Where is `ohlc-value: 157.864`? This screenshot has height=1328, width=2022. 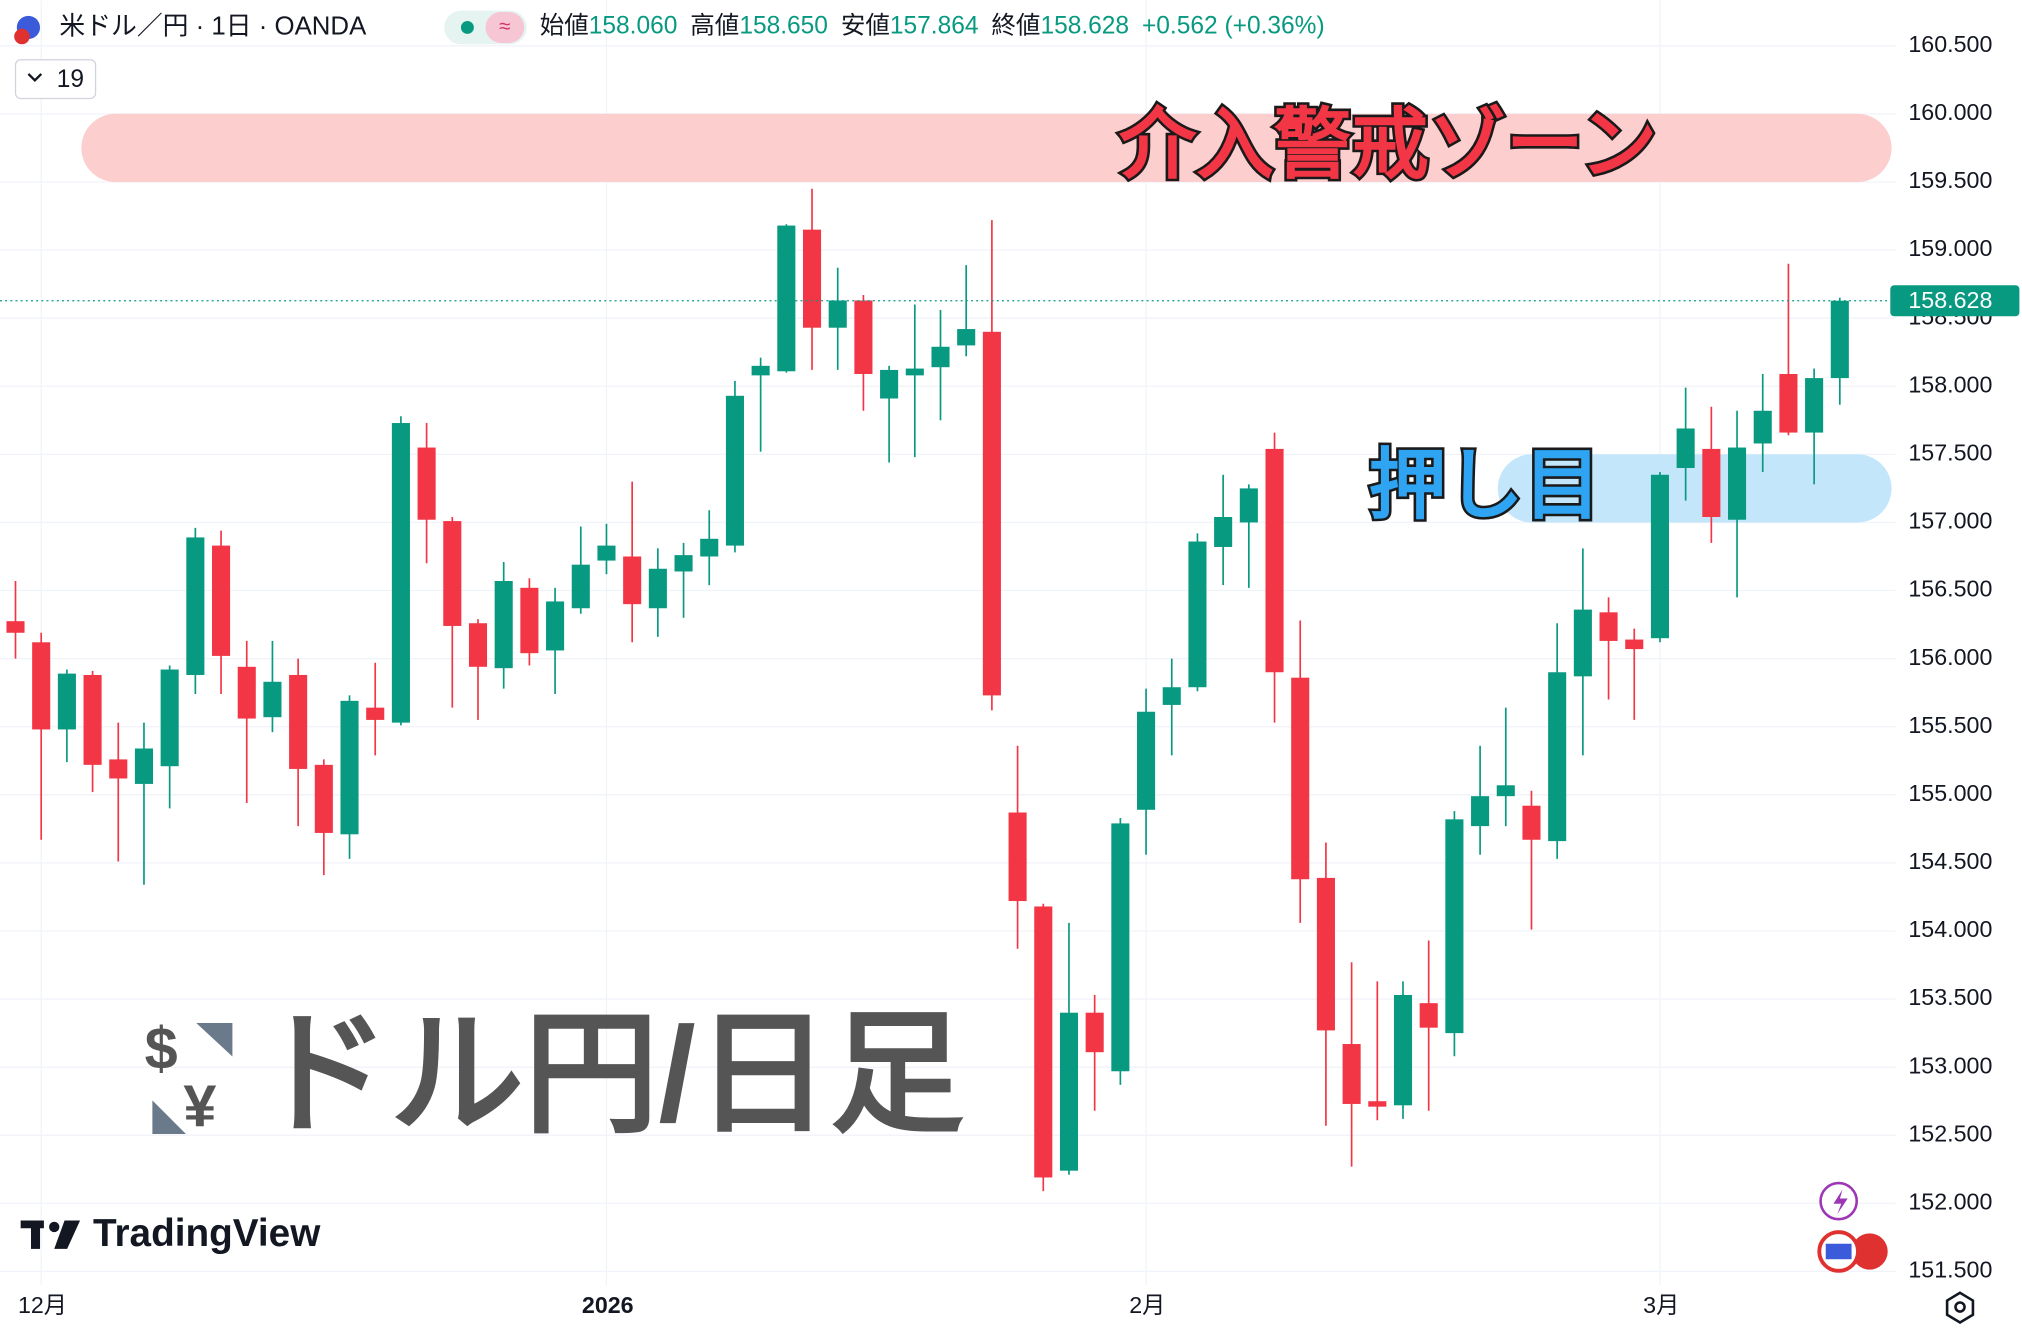 ohlc-value: 157.864 is located at coordinates (934, 26).